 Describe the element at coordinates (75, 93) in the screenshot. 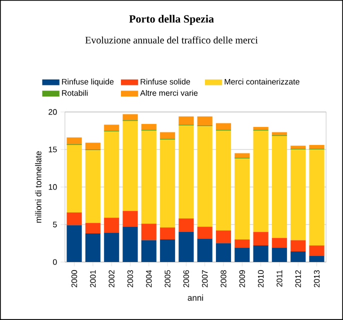

I see `legend-label: Rotabili` at that location.